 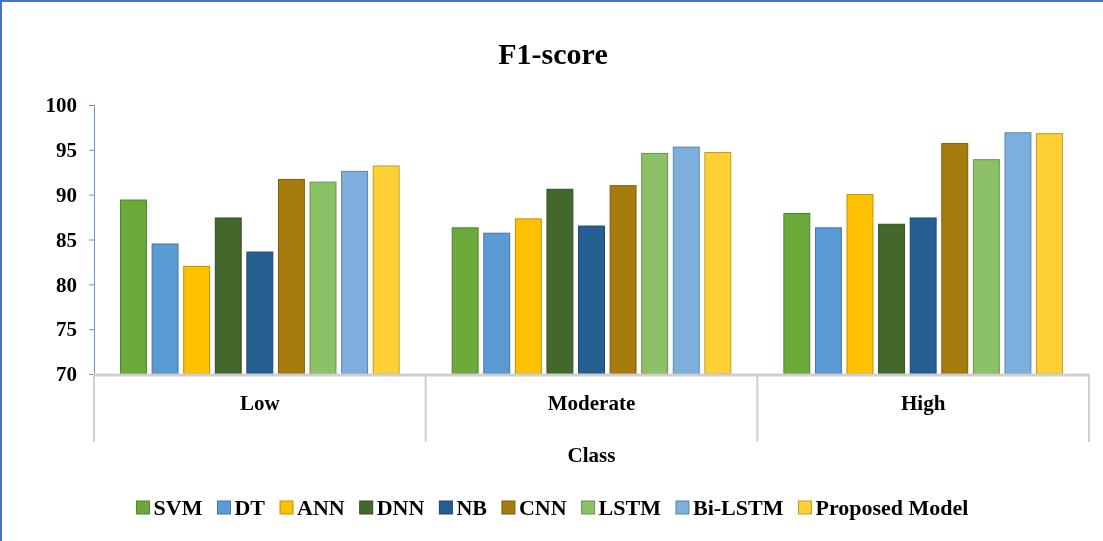 What do you see at coordinates (66, 284) in the screenshot?
I see `y-tick-label: 80` at bounding box center [66, 284].